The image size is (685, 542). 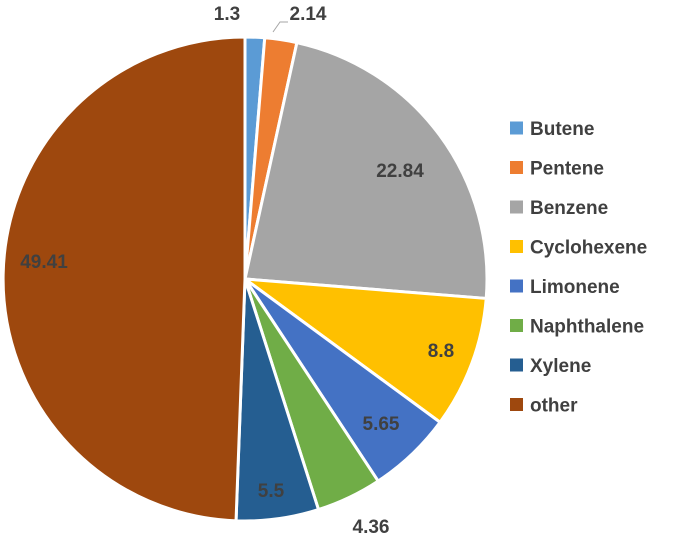 I want to click on legend-label-naphthalene: Naphthalene, so click(x=587, y=327).